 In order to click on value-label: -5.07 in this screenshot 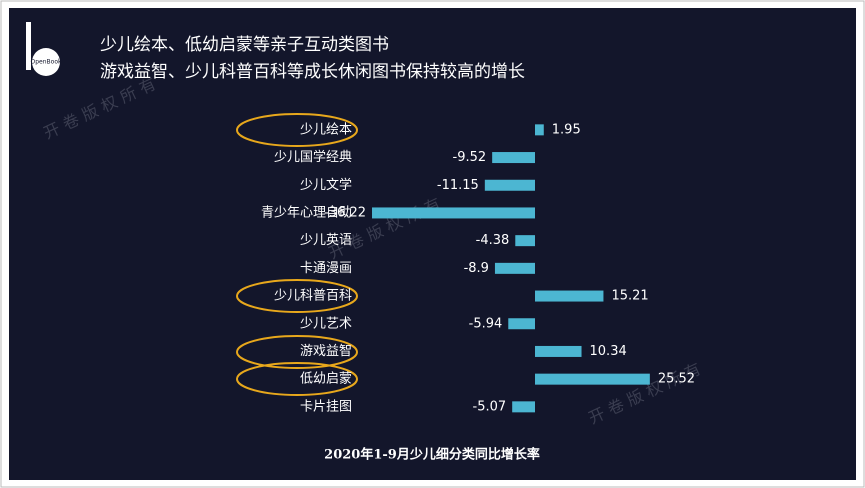, I will do `click(490, 406)`.